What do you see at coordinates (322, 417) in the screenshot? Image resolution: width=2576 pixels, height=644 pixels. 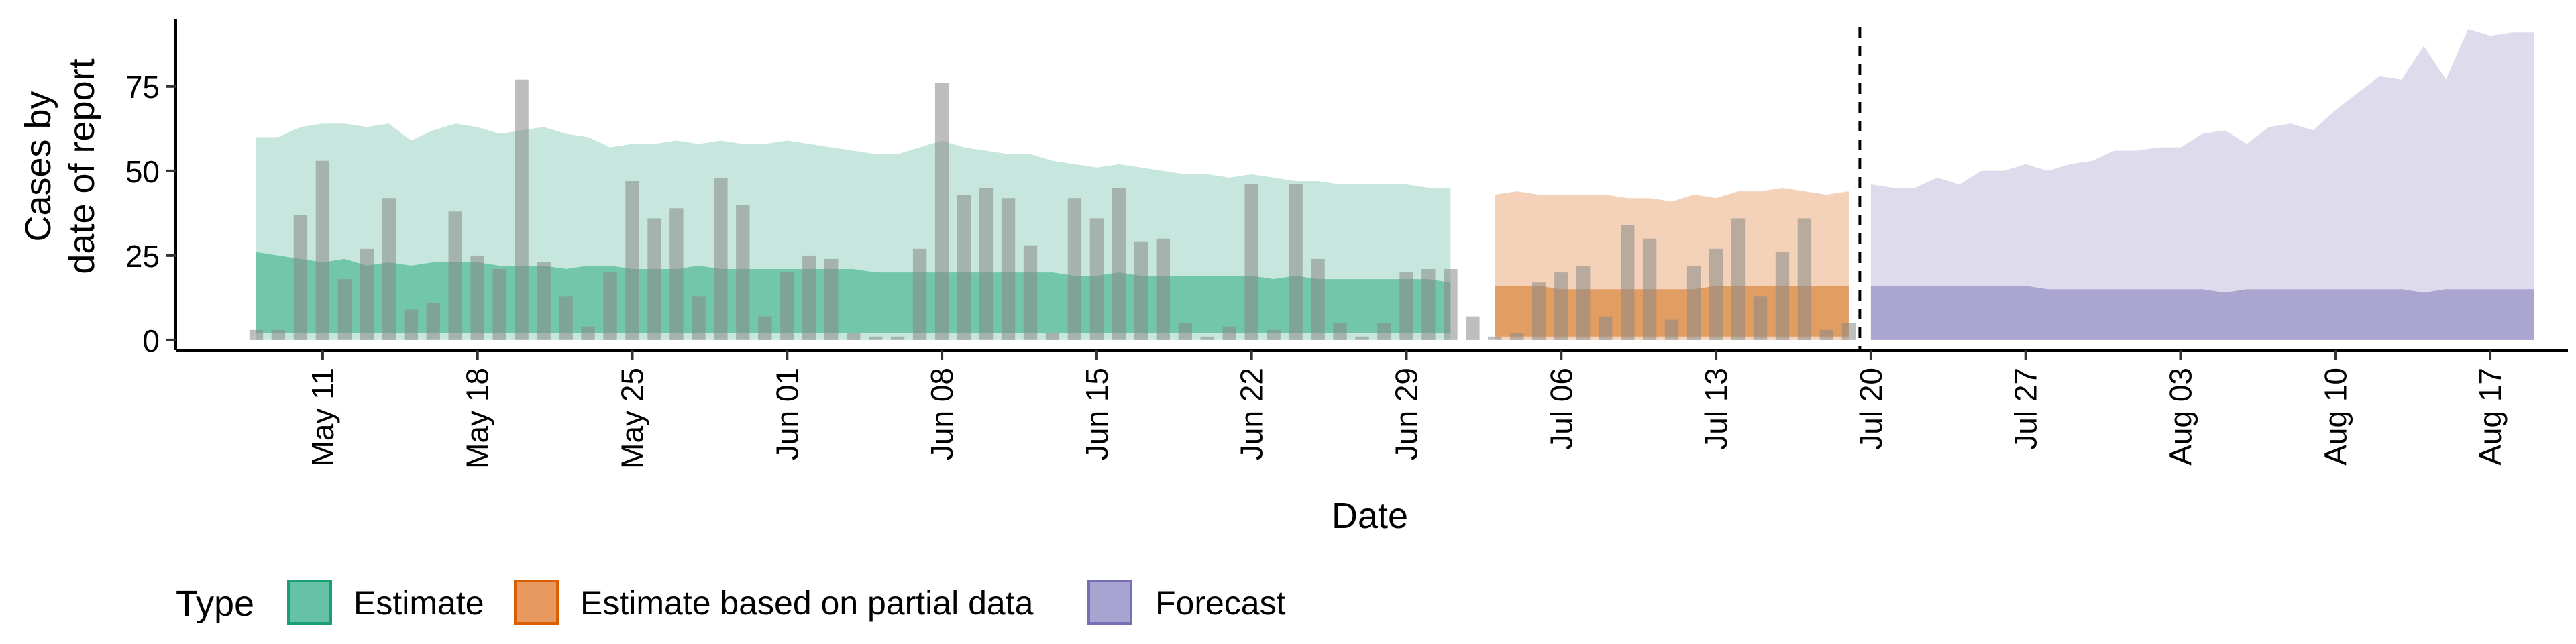 I see `x-tick-label: May 11` at bounding box center [322, 417].